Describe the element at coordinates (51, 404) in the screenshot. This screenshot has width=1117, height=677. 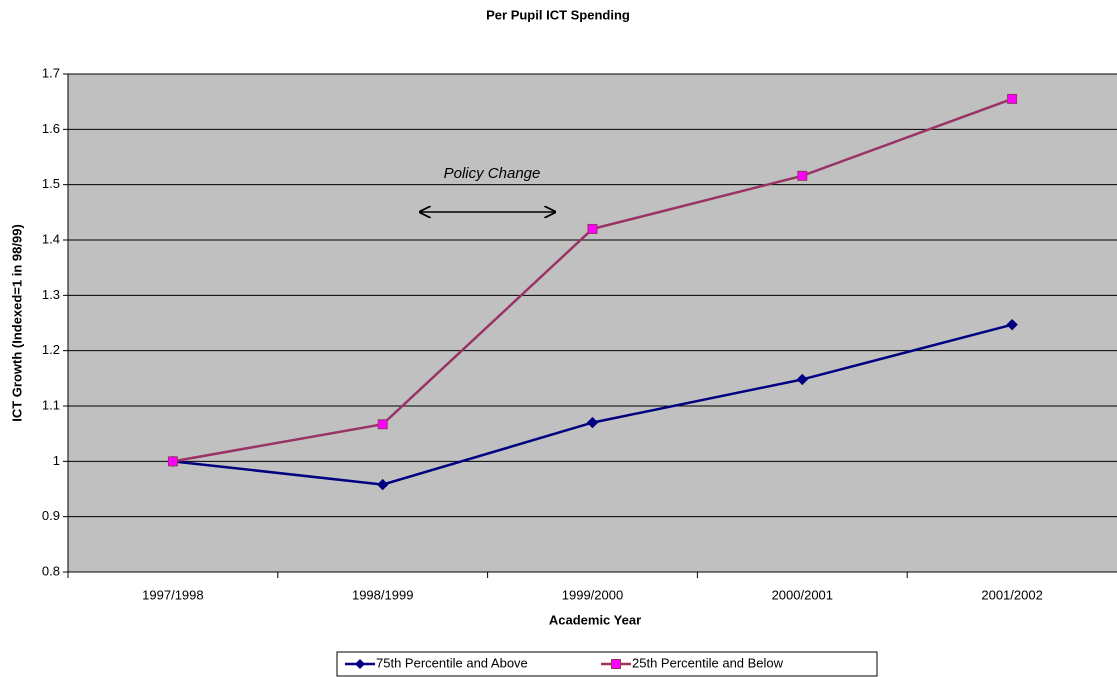
I see `y-tick-label: 1.1` at that location.